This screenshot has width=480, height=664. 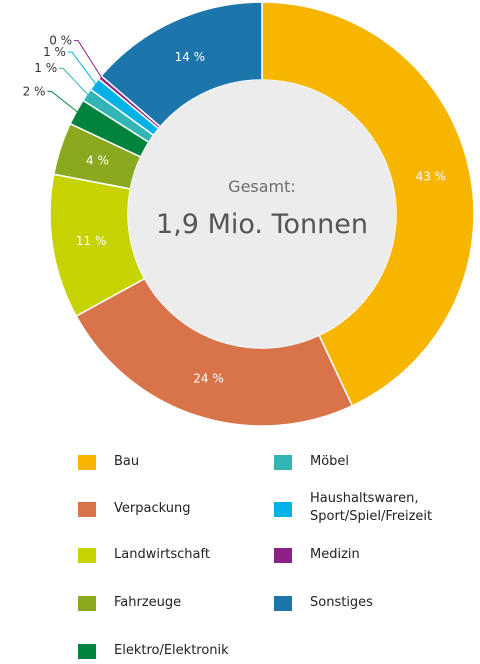 I want to click on leader-line-m-bel, so click(x=75, y=82).